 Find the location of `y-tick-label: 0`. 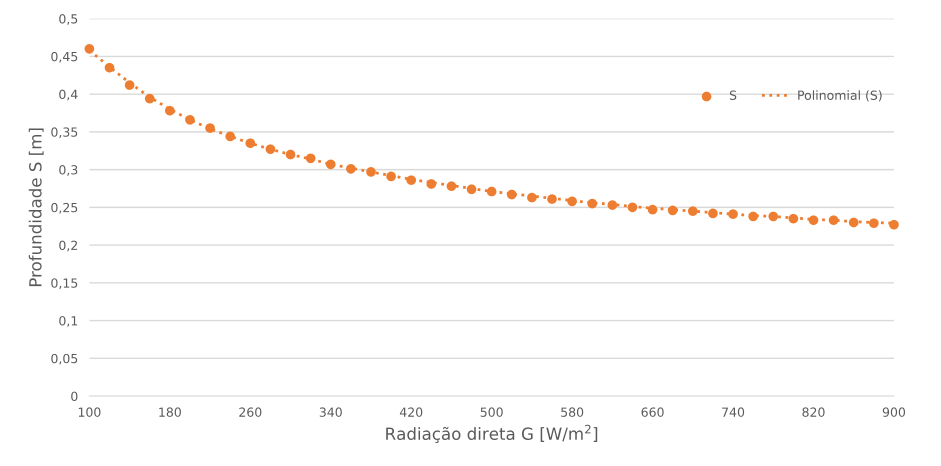

y-tick-label: 0 is located at coordinates (74, 397).